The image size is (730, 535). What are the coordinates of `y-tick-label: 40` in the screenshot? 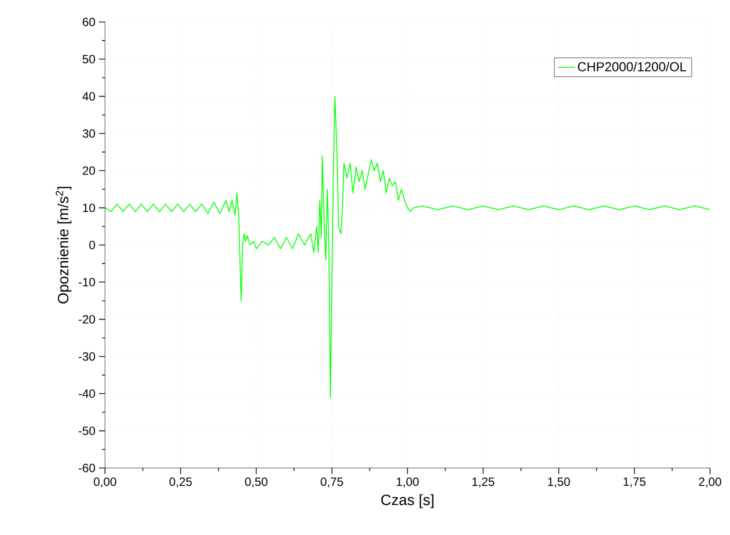 It's located at (89, 96).